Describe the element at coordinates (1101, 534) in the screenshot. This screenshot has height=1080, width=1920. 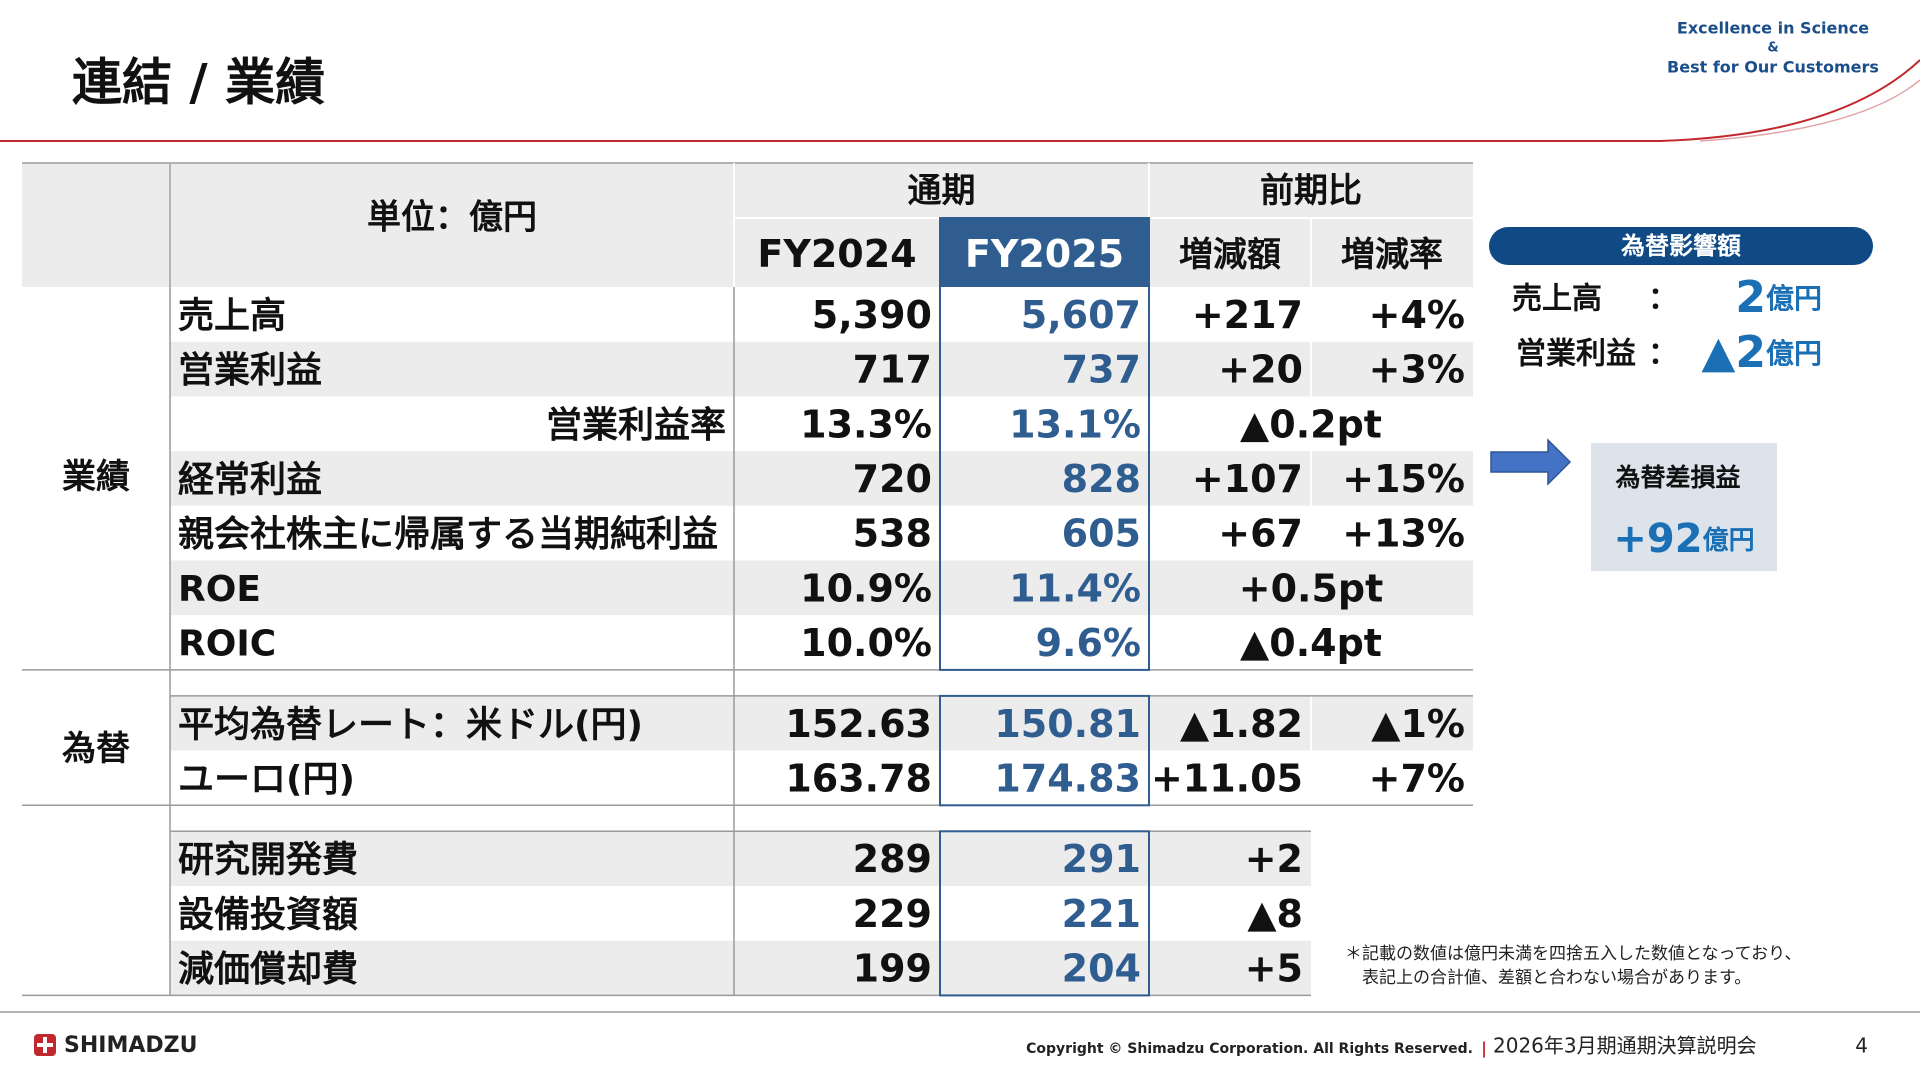
I see `cell-value: 605` at that location.